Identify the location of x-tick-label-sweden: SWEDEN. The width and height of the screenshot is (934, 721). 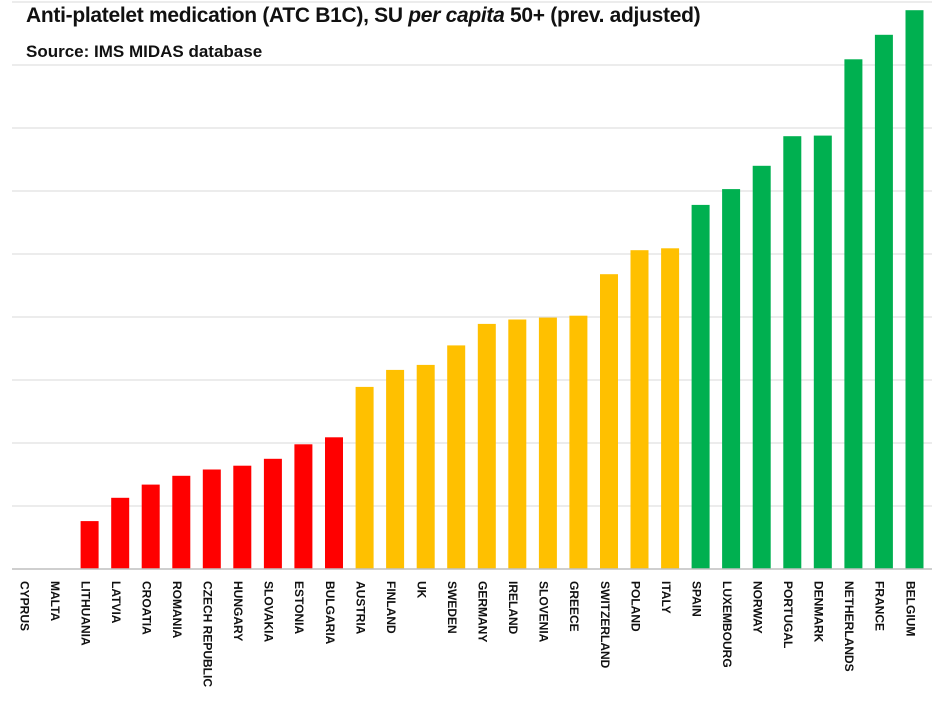
(452, 607).